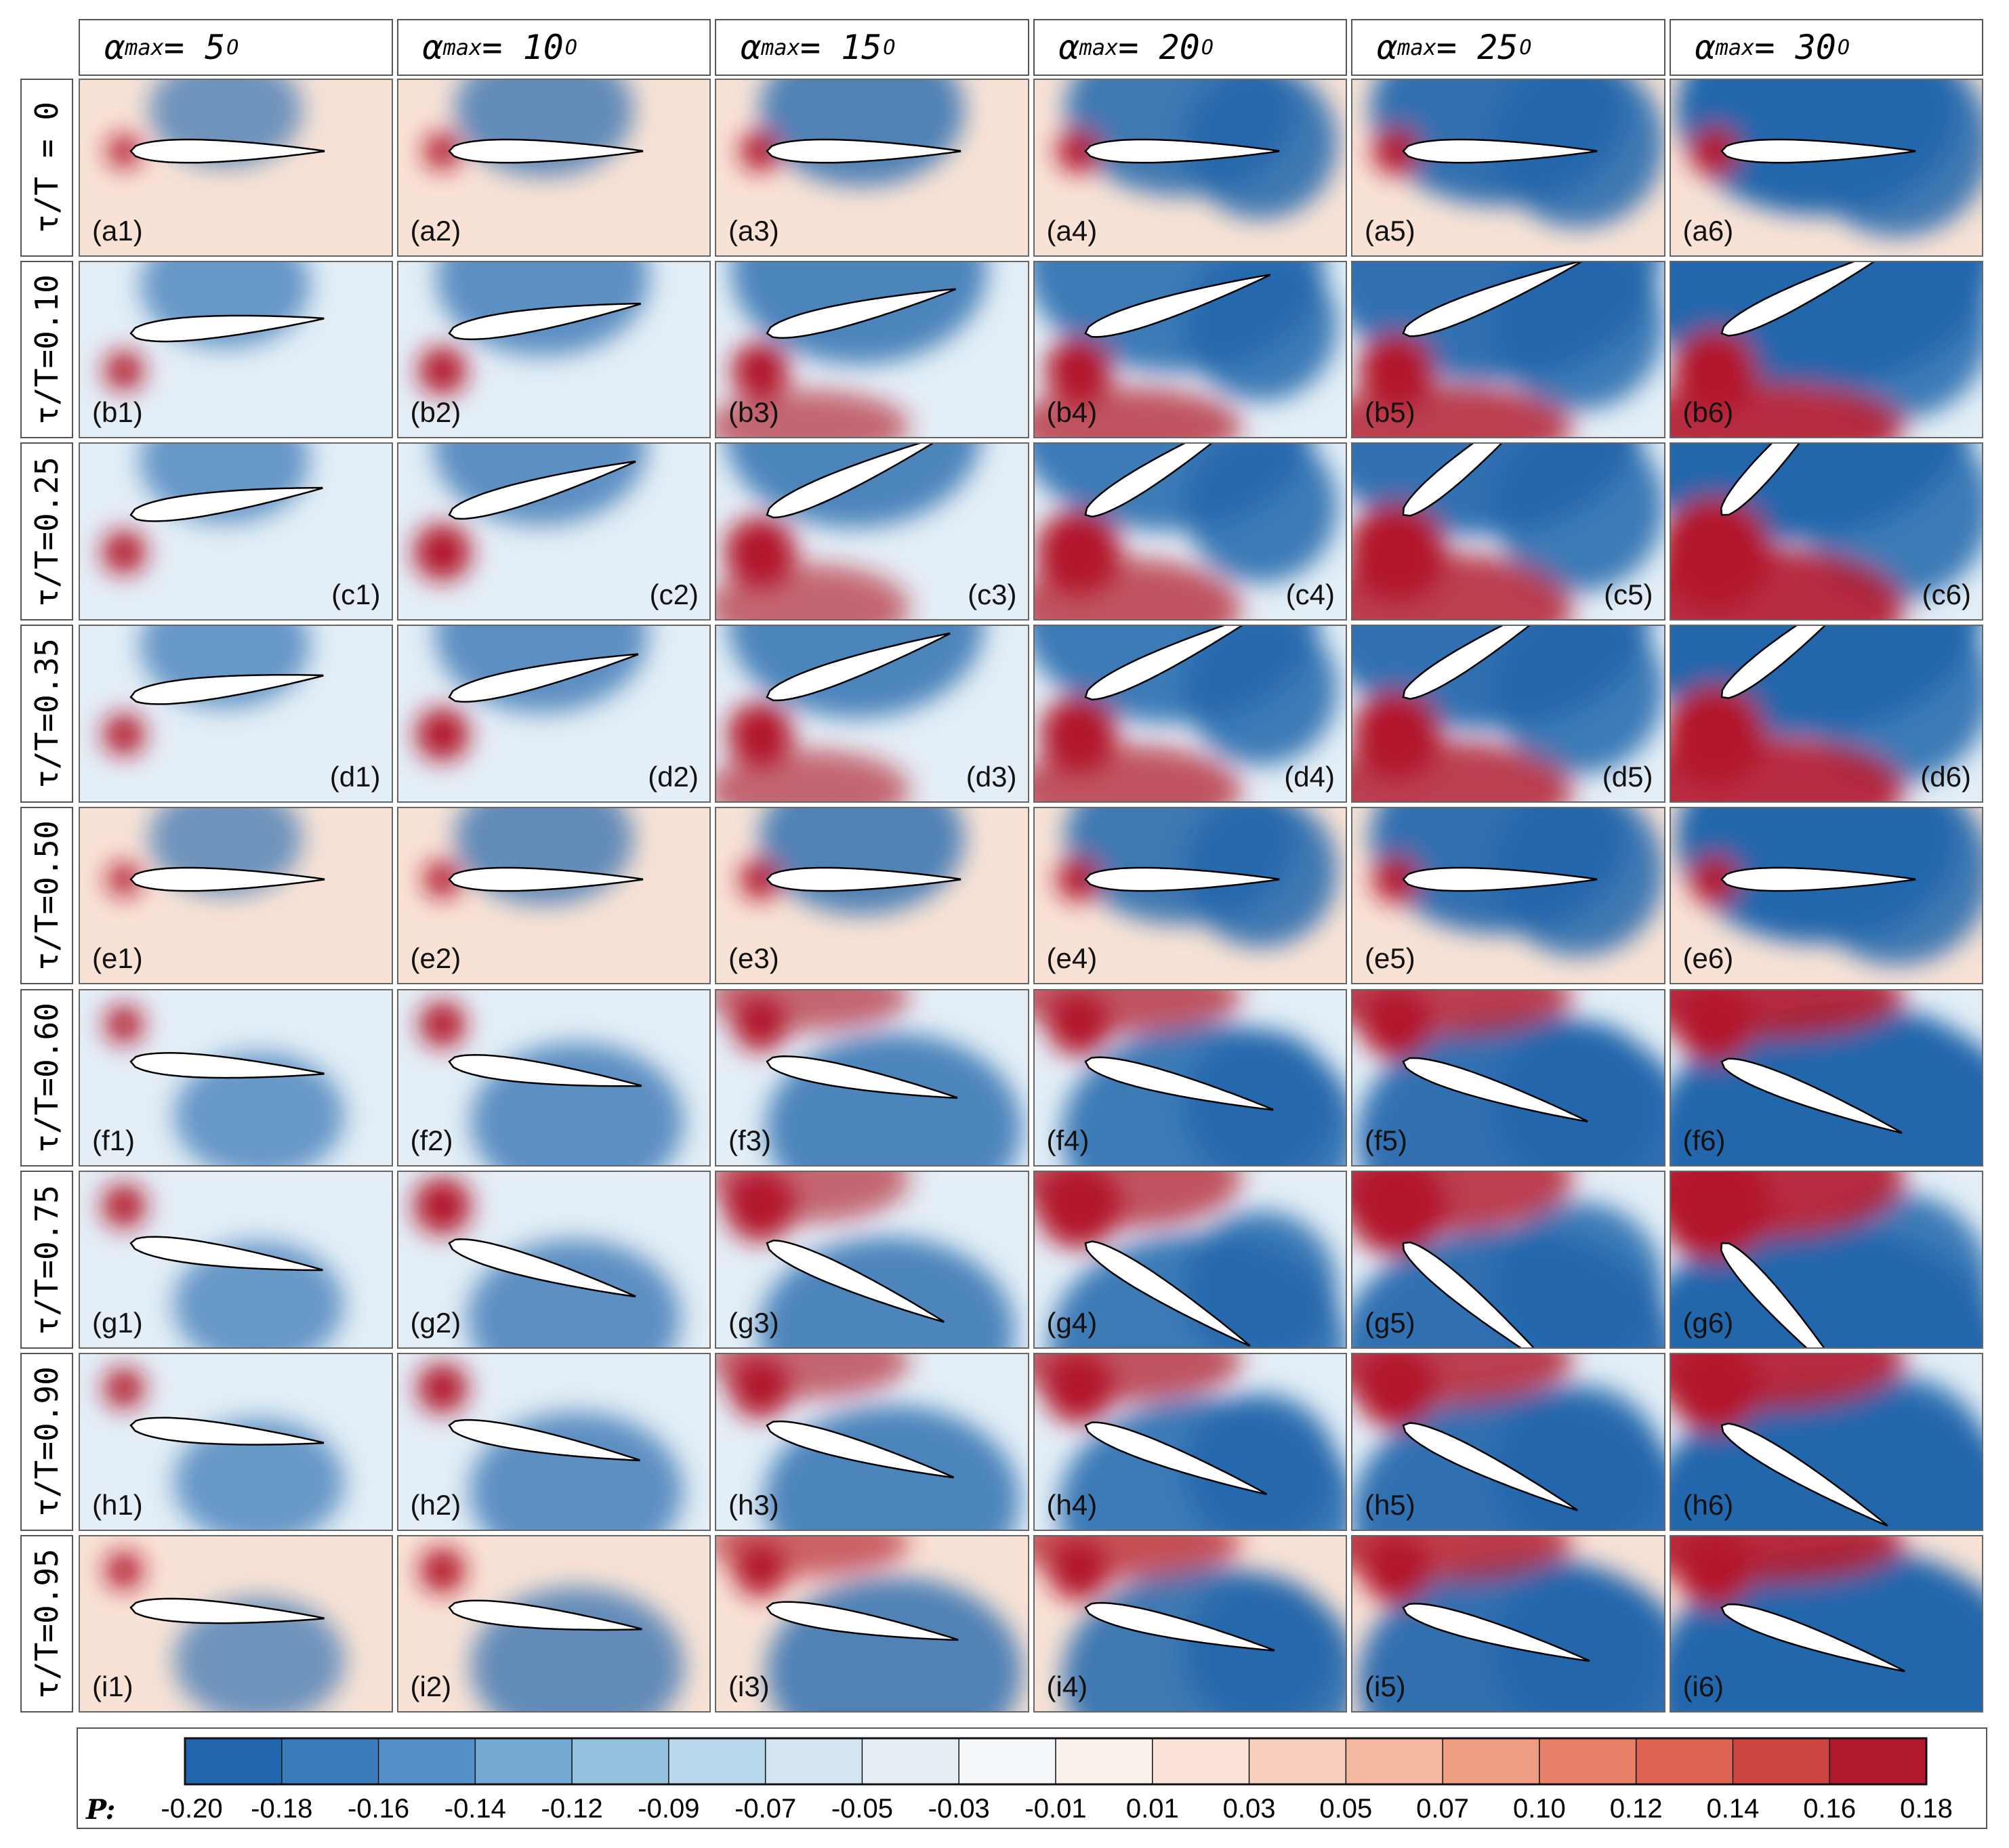 The image size is (2009, 1848). What do you see at coordinates (1508, 168) in the screenshot?
I see `panel-a5: (a5)` at bounding box center [1508, 168].